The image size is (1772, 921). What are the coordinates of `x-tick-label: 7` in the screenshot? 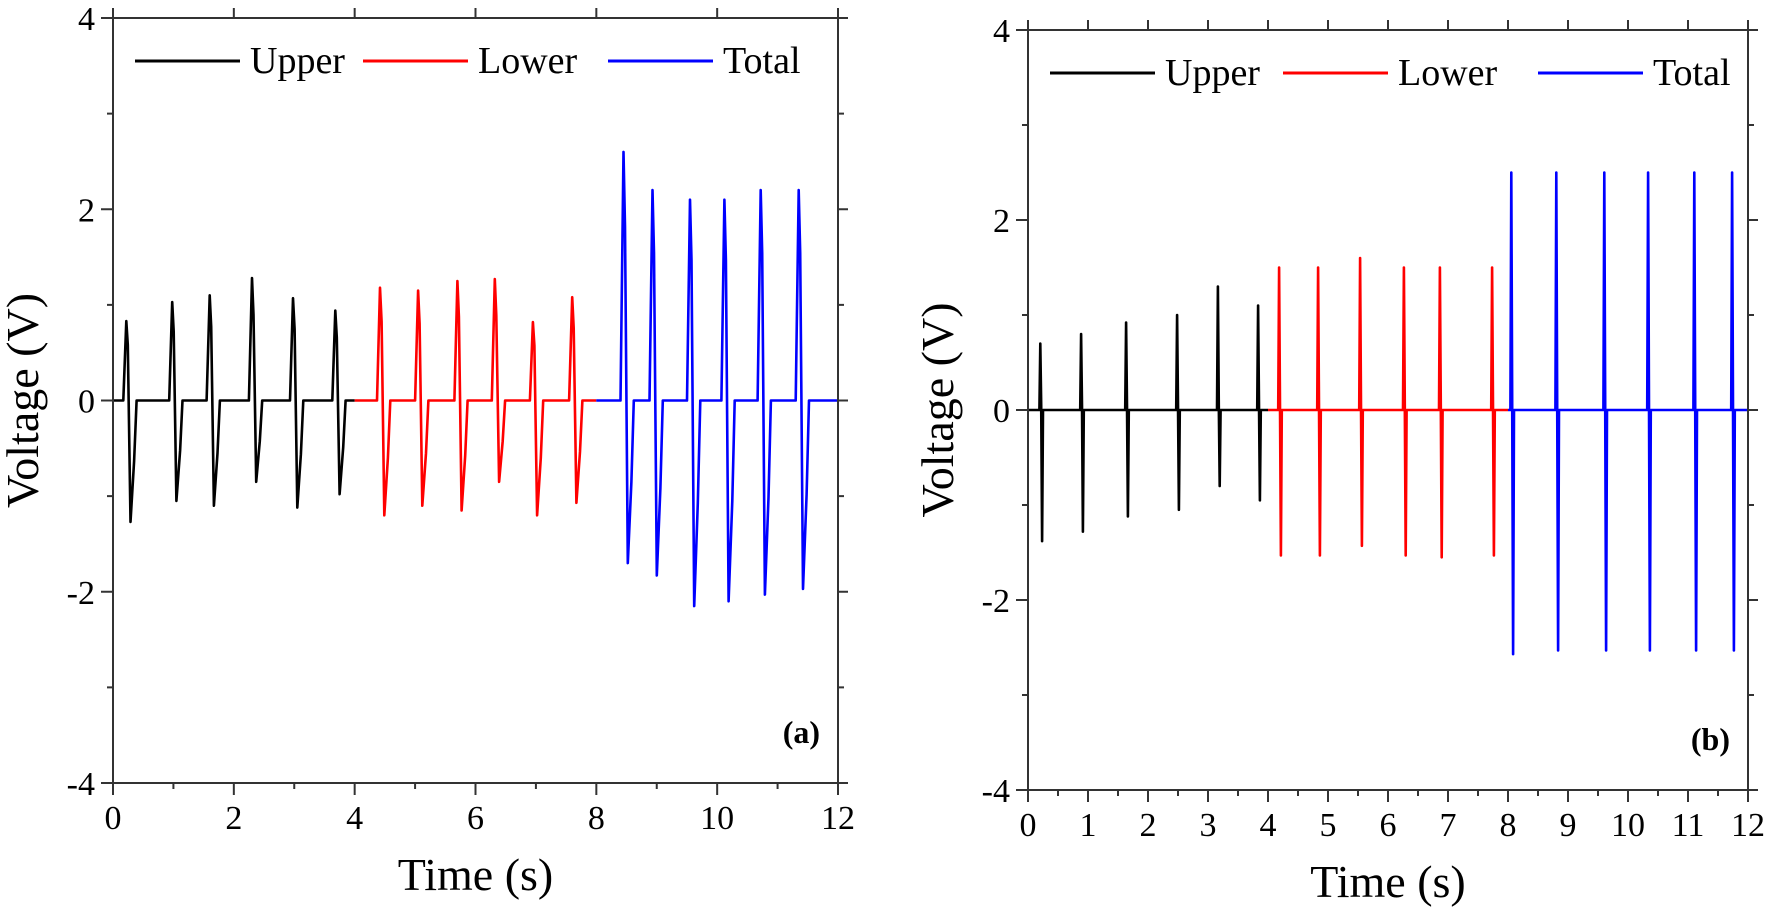 It's located at (1448, 825).